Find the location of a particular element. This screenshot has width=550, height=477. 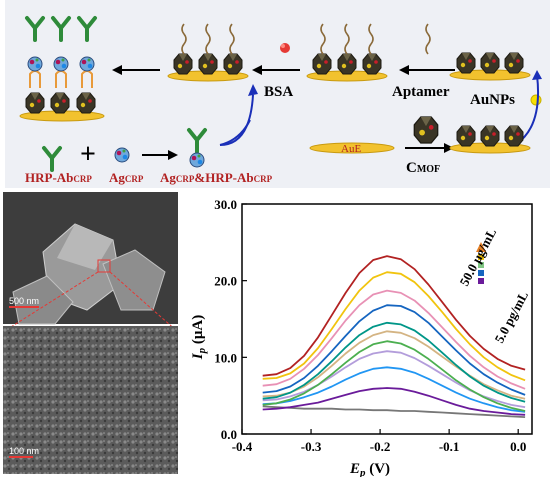

bare-electrode is located at coordinates (352, 148).